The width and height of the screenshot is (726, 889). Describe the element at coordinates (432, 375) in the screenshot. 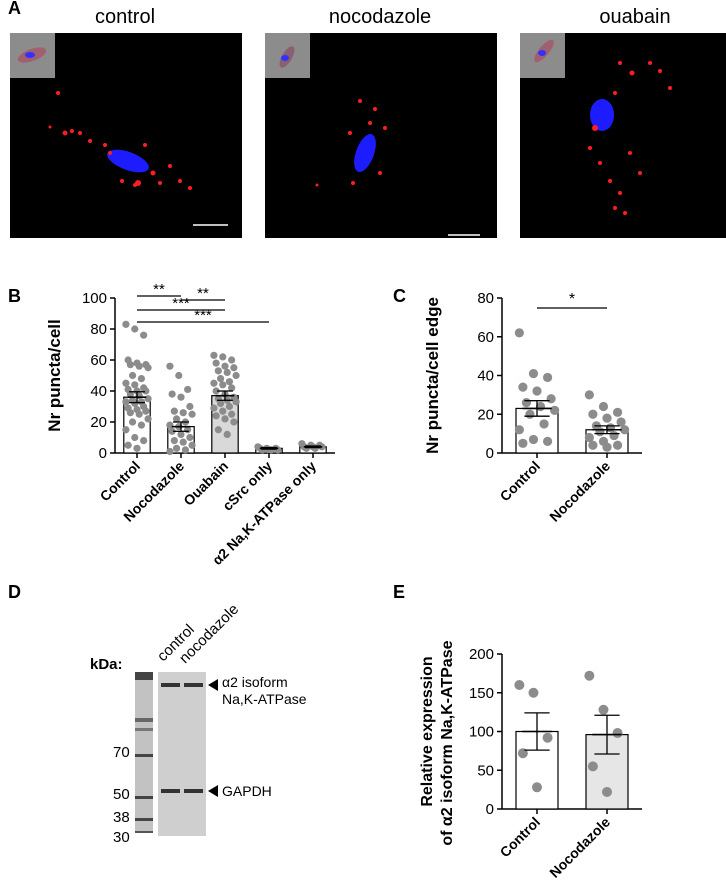

I see `y-axis-label: Nr puncta/cell edge` at that location.